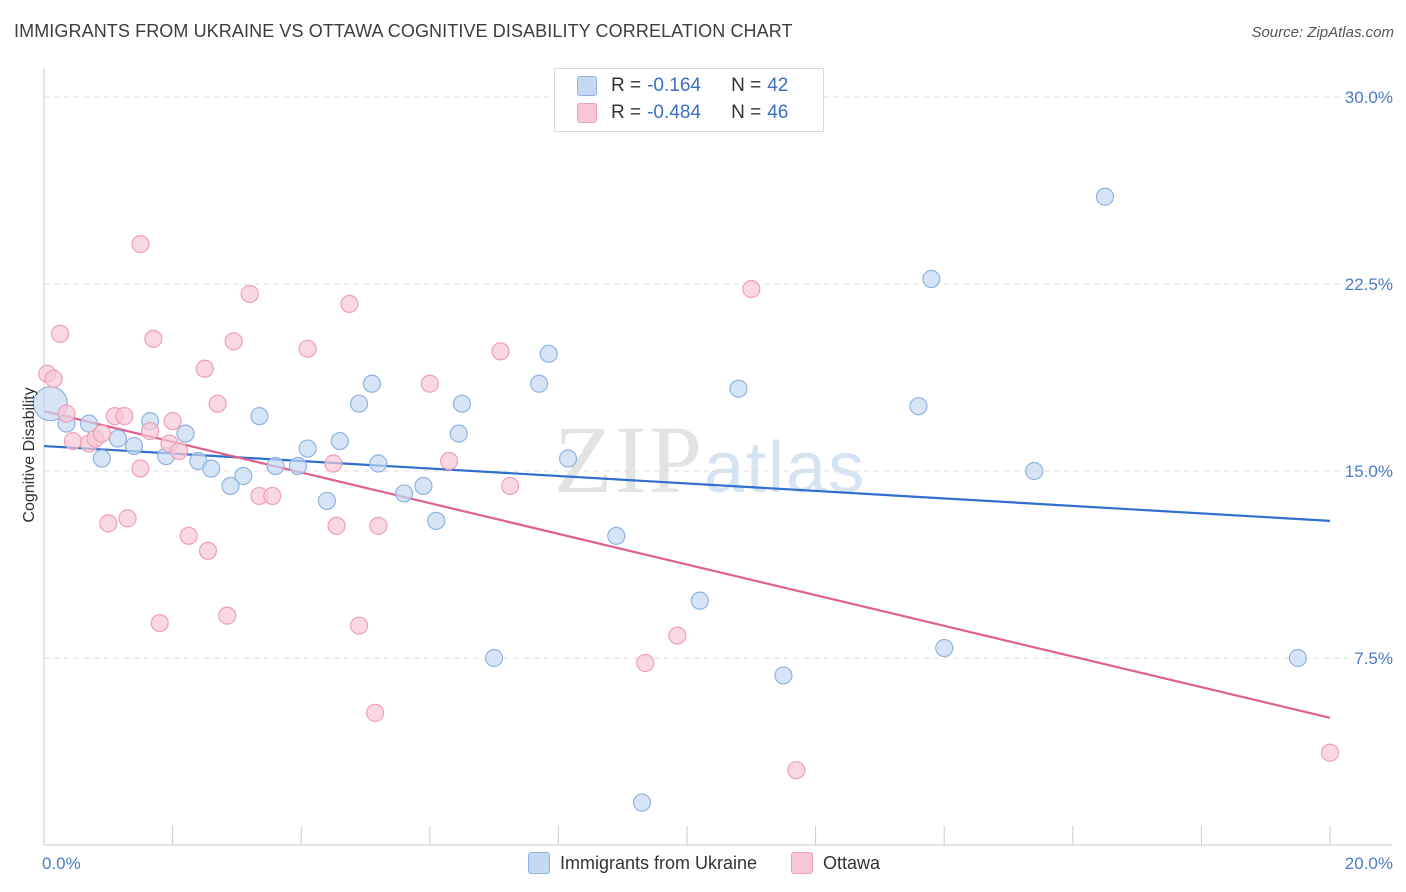 The height and width of the screenshot is (892, 1406). What do you see at coordinates (629, 459) in the screenshot?
I see `watermark-zip: ZIP` at bounding box center [629, 459].